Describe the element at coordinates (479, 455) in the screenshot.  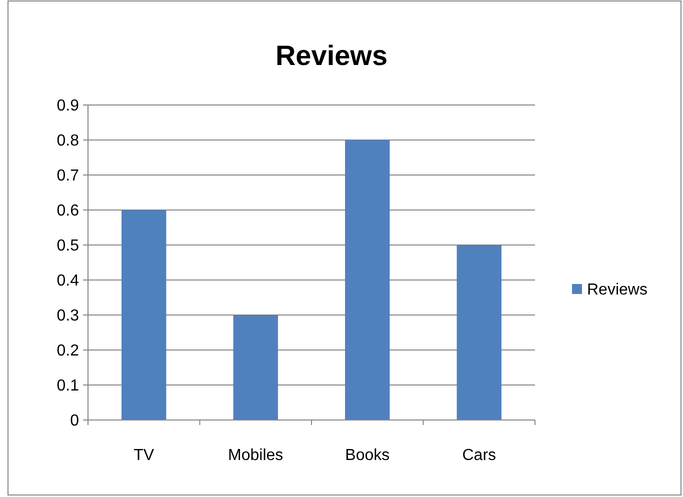
I see `x-tick-label: Cars` at that location.